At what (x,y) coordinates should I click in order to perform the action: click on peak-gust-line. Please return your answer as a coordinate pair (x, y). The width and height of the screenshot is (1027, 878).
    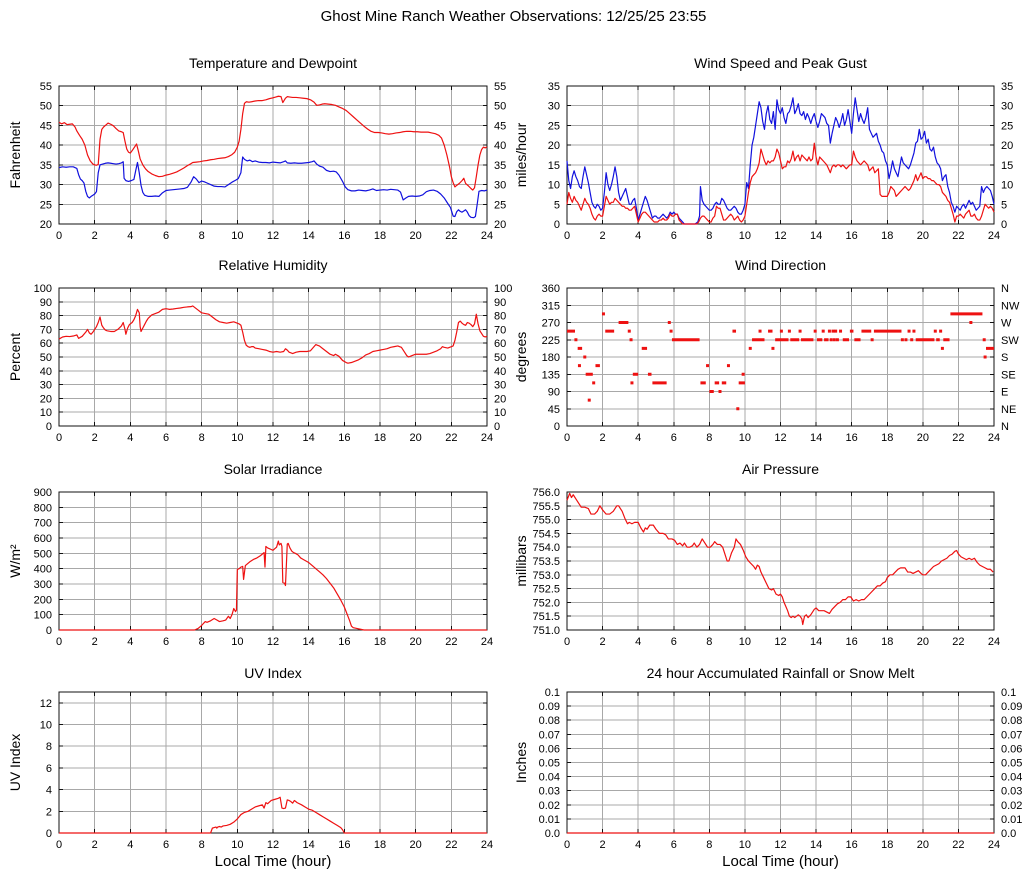
    Looking at the image, I should click on (780, 161).